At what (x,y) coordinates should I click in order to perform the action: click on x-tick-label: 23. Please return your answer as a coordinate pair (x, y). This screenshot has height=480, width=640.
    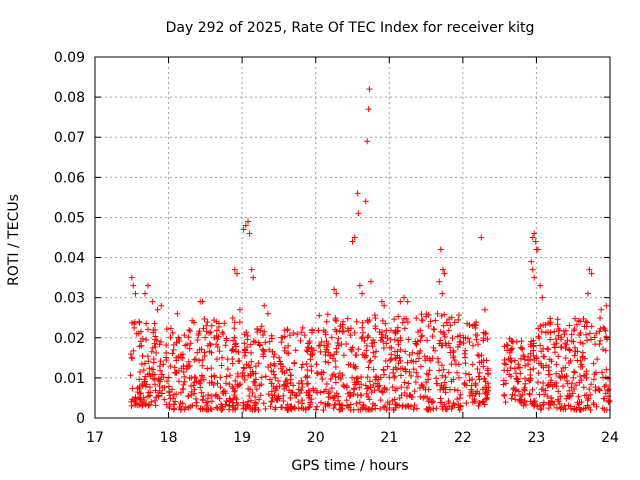
    Looking at the image, I should click on (537, 438).